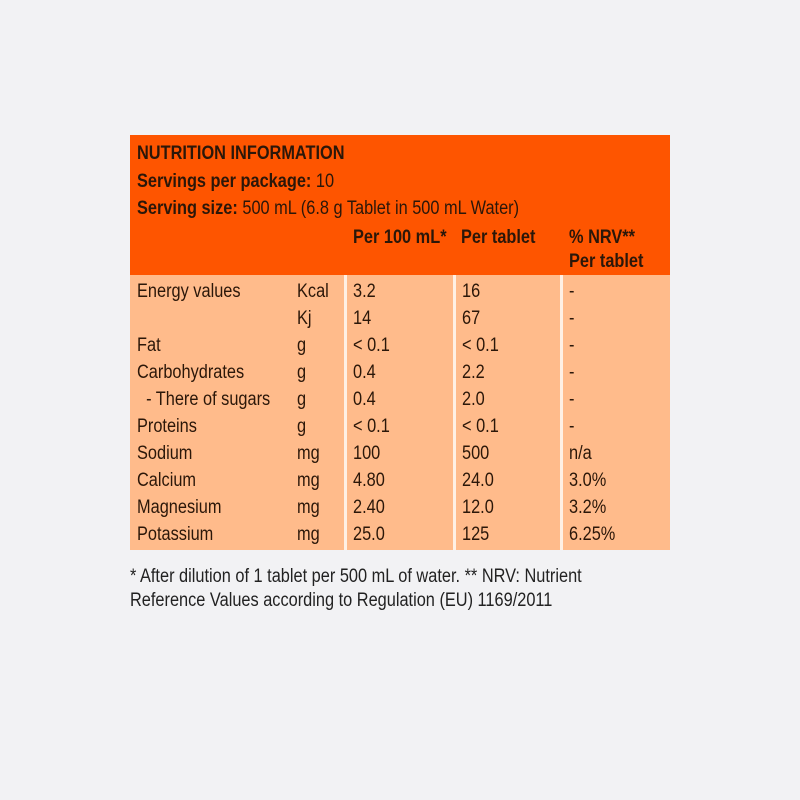 The height and width of the screenshot is (800, 800). I want to click on column-header-per-tablet: Per tablet, so click(498, 237).